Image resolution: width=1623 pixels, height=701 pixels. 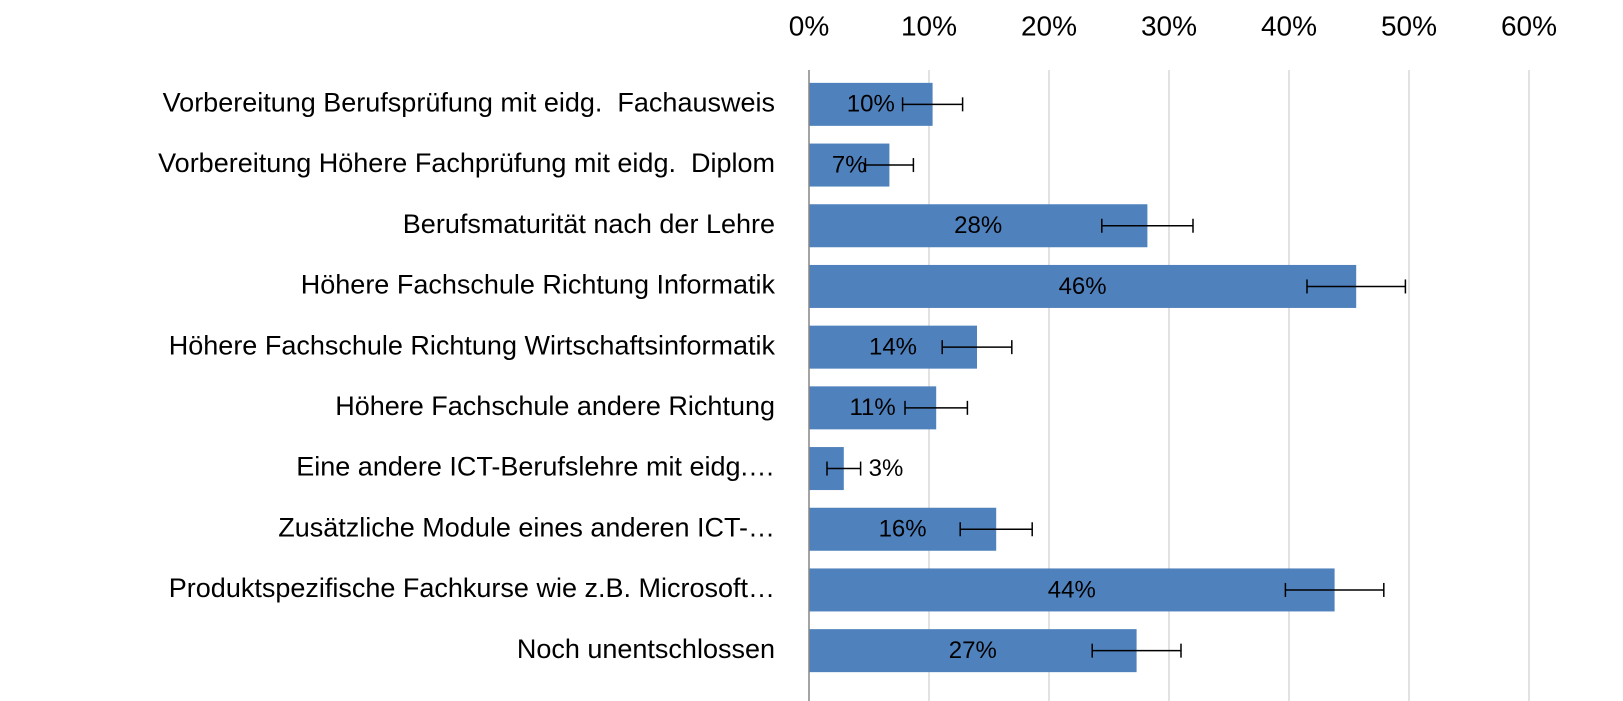 I want to click on value-label: 3%, so click(x=886, y=468).